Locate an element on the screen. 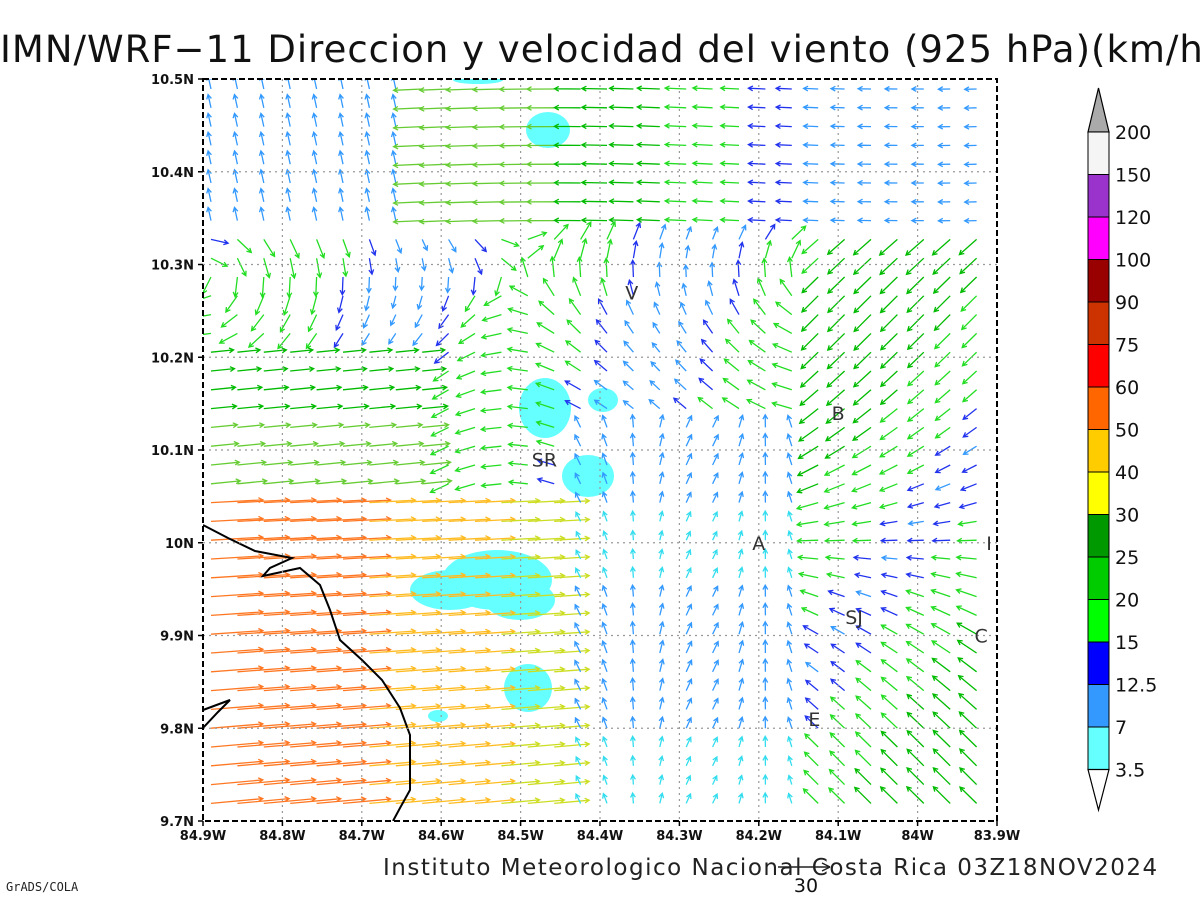 The image size is (1200, 900). city-label: A is located at coordinates (758, 544).